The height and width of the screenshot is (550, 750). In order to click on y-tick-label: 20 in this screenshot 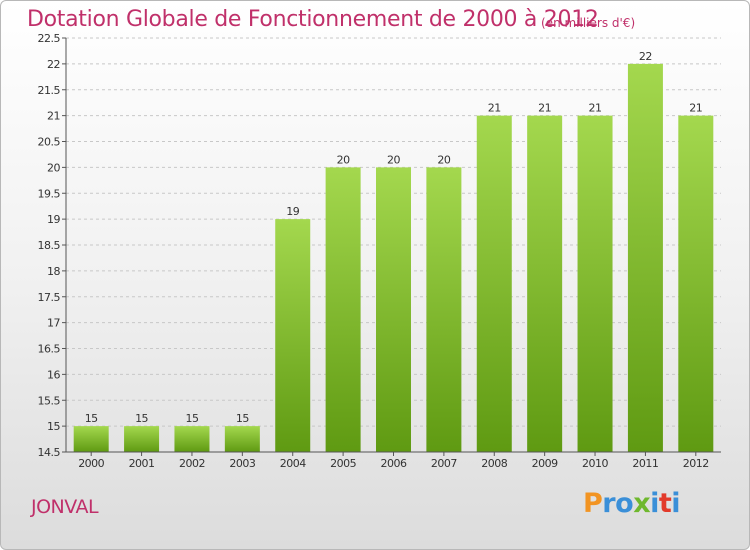, I will do `click(53, 167)`.